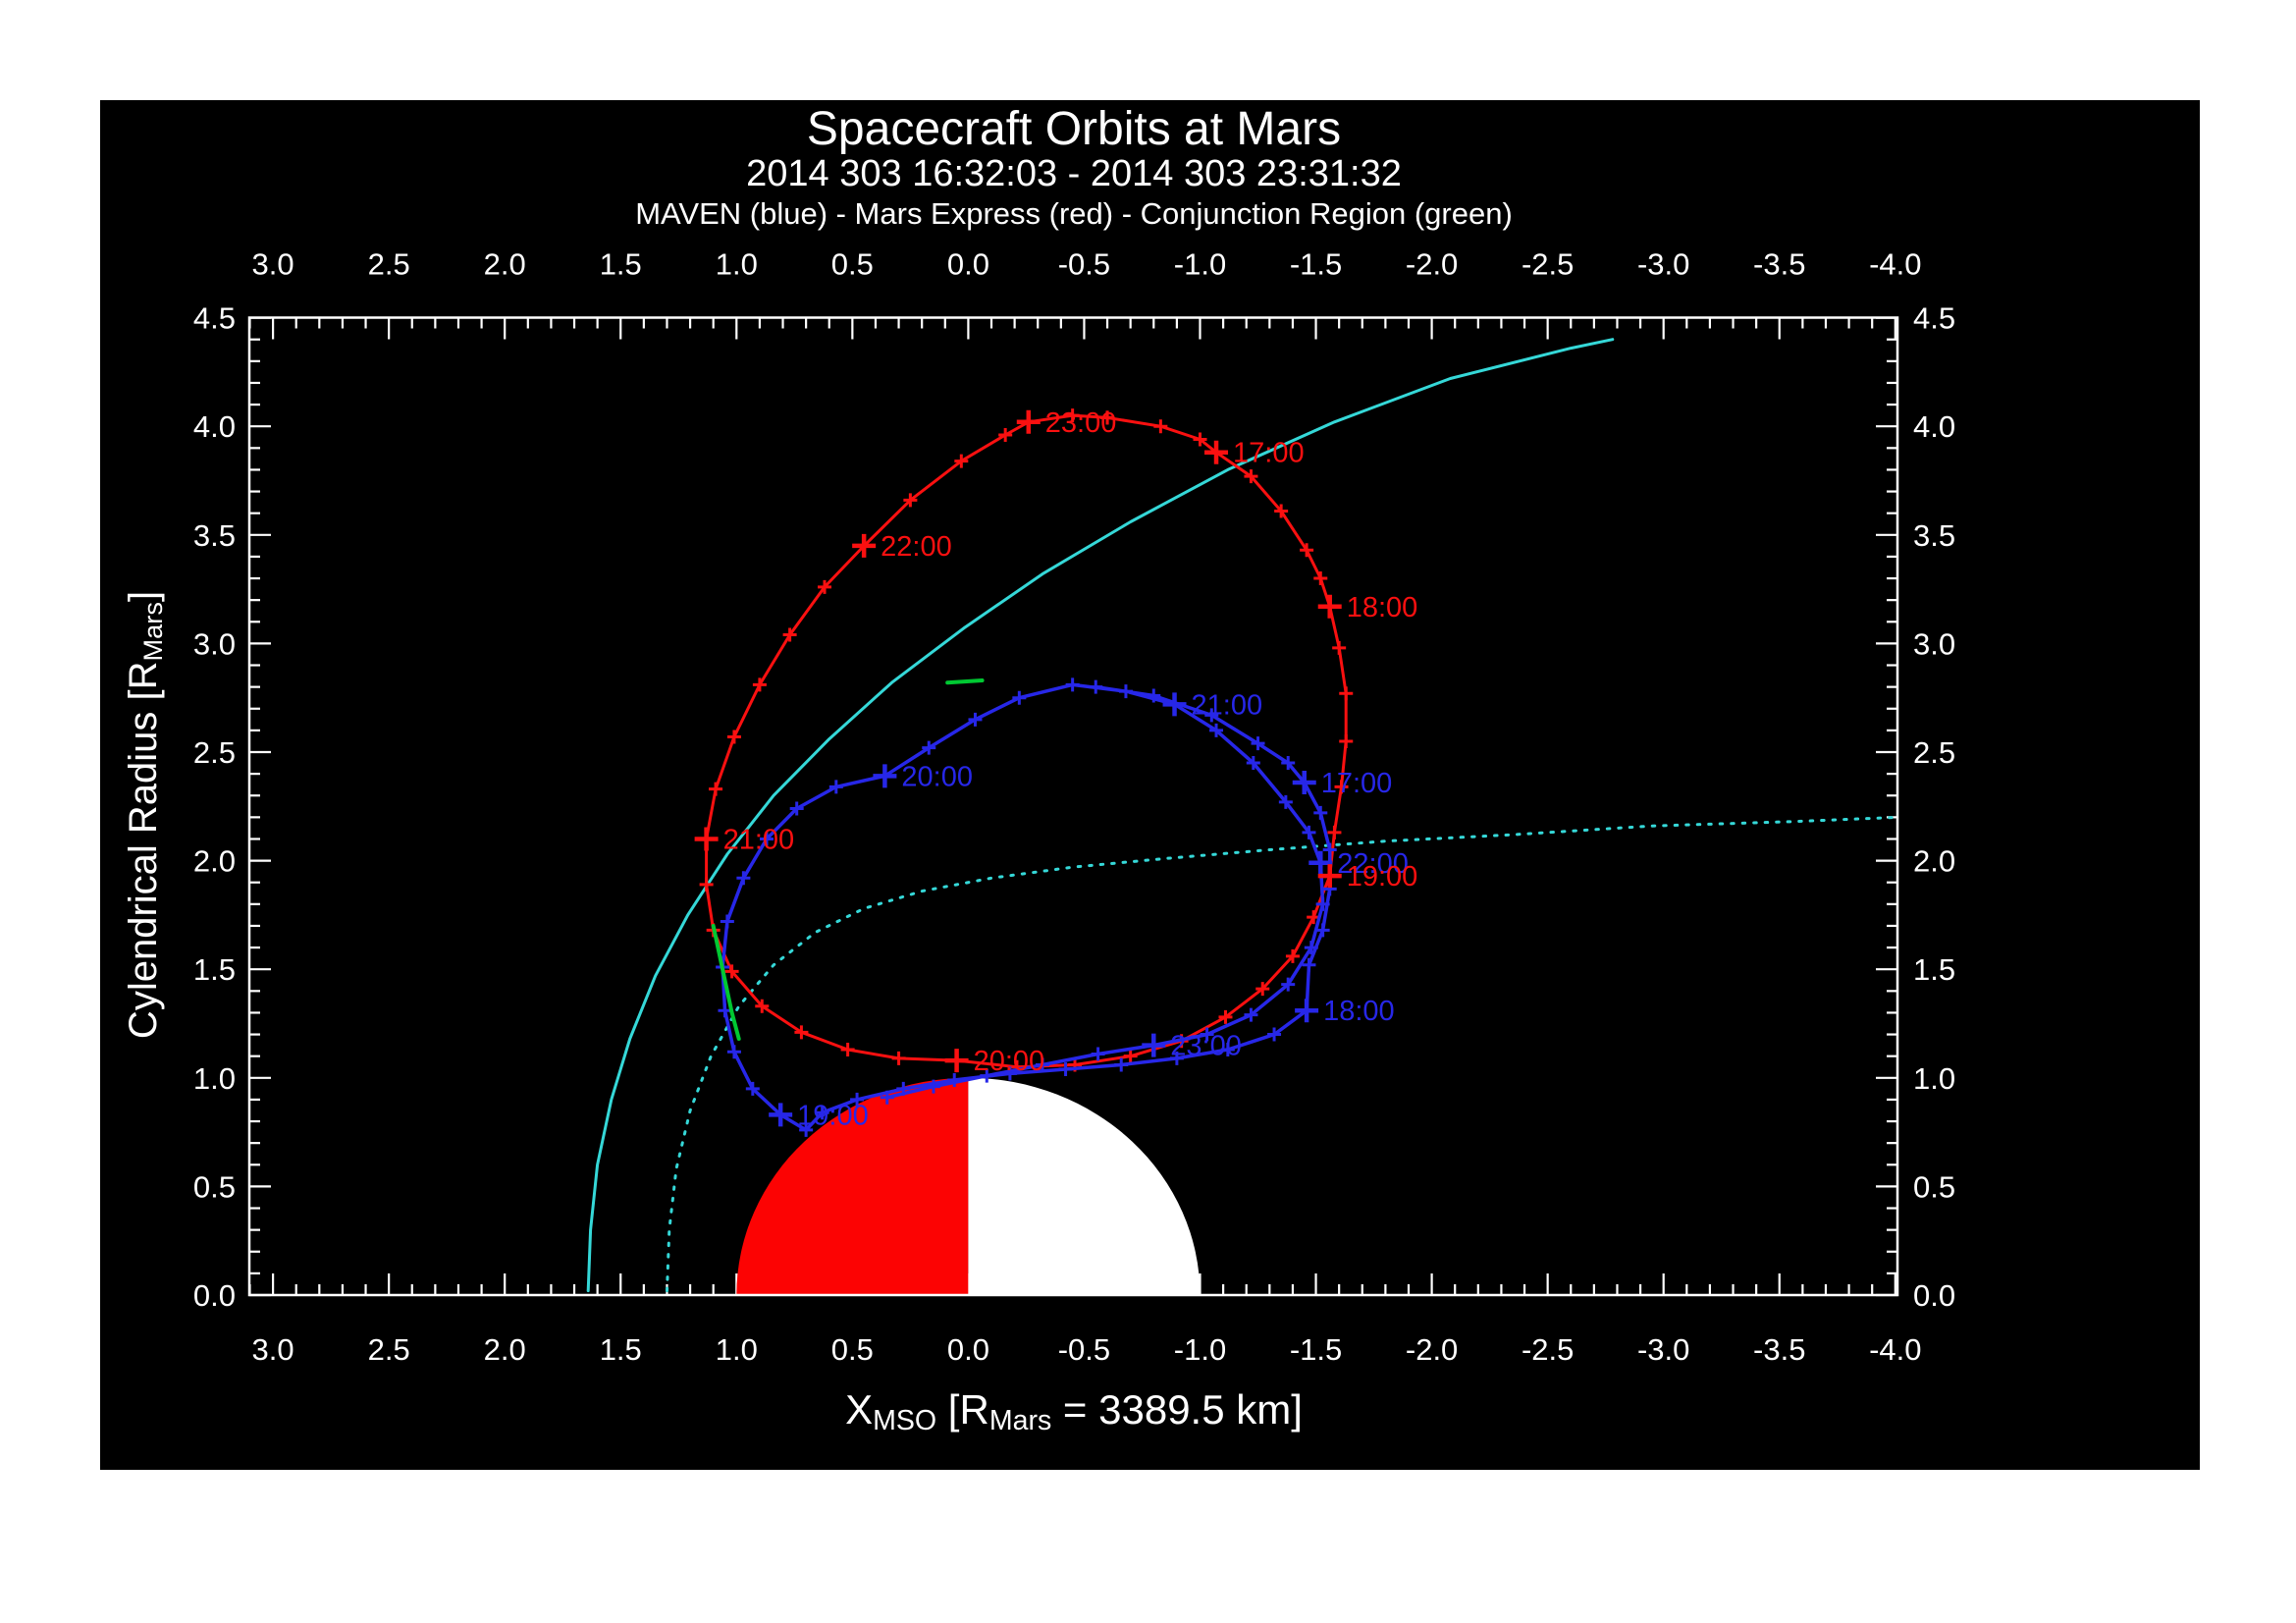 This screenshot has height=1623, width=2296. Describe the element at coordinates (215, 752) in the screenshot. I see `y-tick-label-left: 2.5` at that location.